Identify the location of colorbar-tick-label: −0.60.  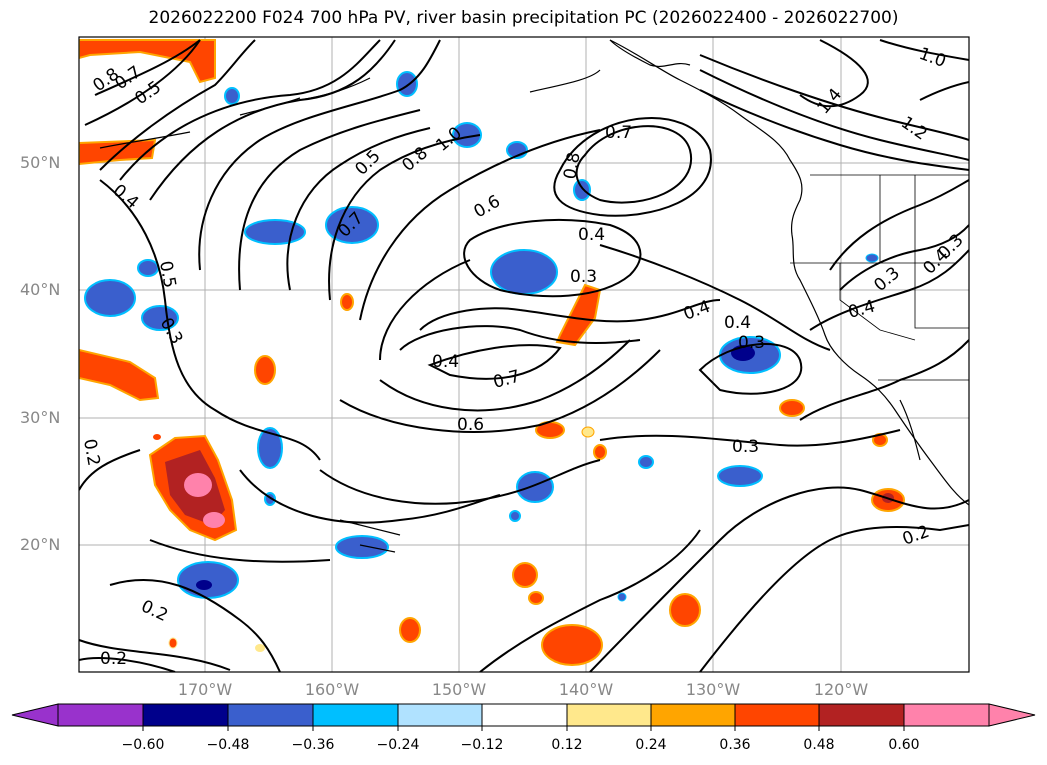
(143, 745).